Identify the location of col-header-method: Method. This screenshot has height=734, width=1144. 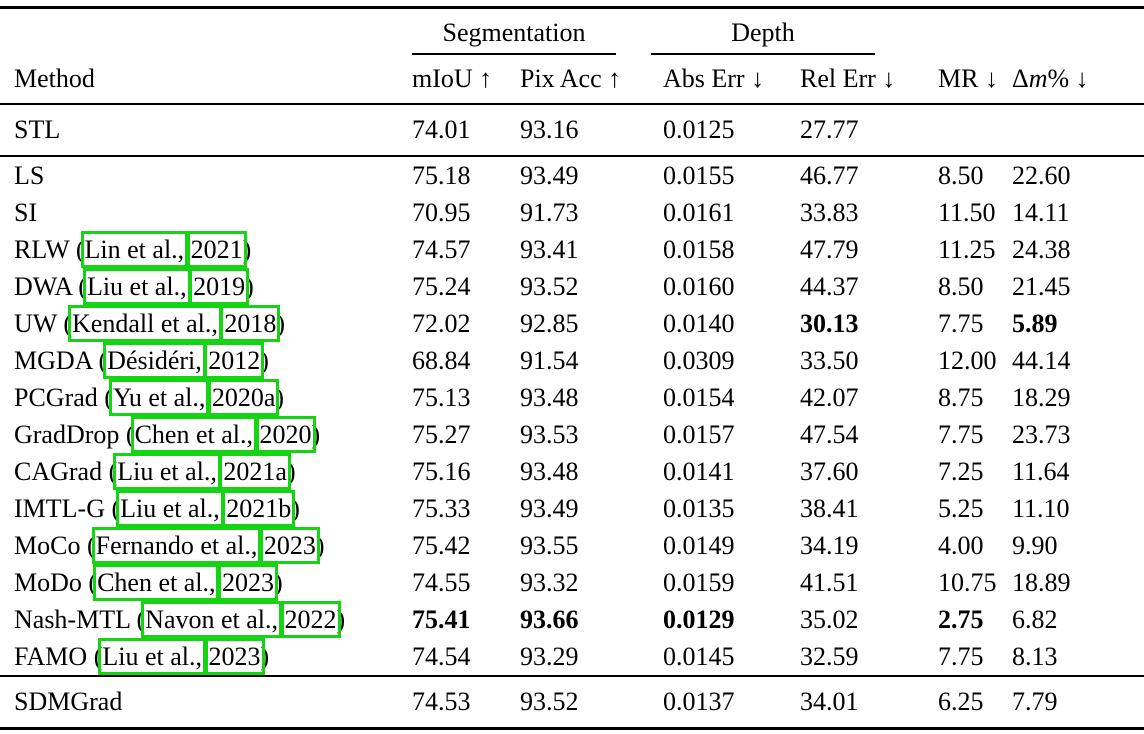
(206, 56).